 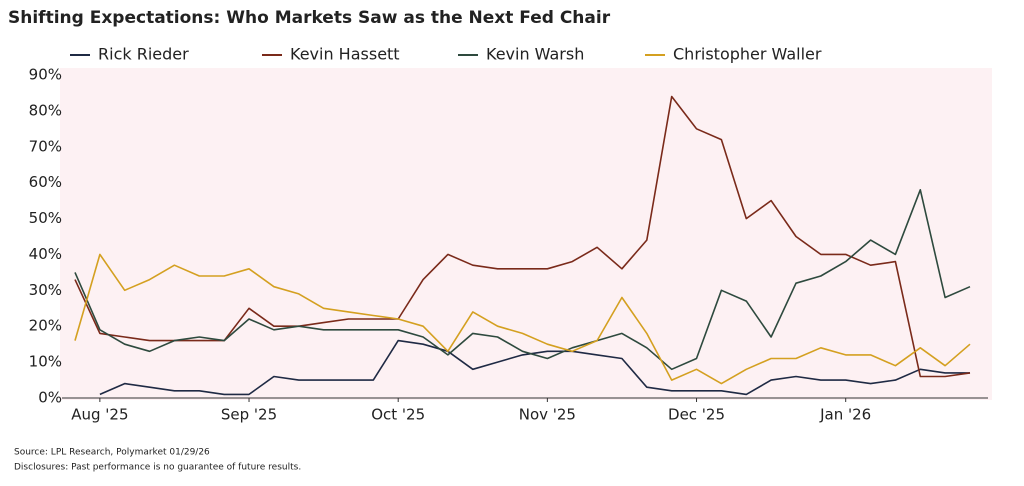 What do you see at coordinates (696, 415) in the screenshot?
I see `x-tick-label: Dec '25` at bounding box center [696, 415].